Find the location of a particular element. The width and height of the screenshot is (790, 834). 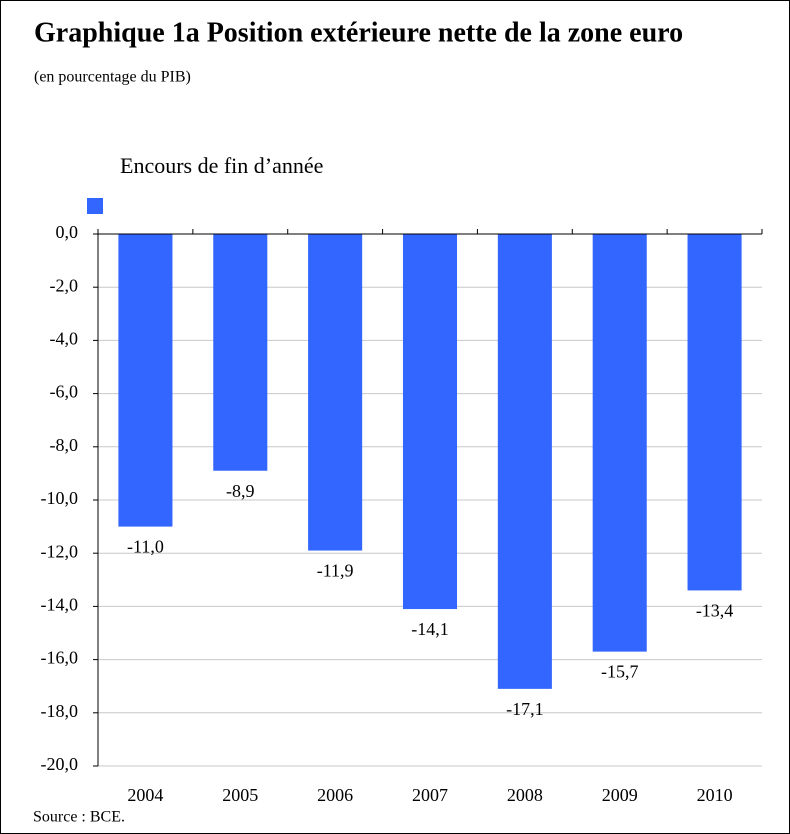

x-tick-label: 2004 is located at coordinates (145, 795).